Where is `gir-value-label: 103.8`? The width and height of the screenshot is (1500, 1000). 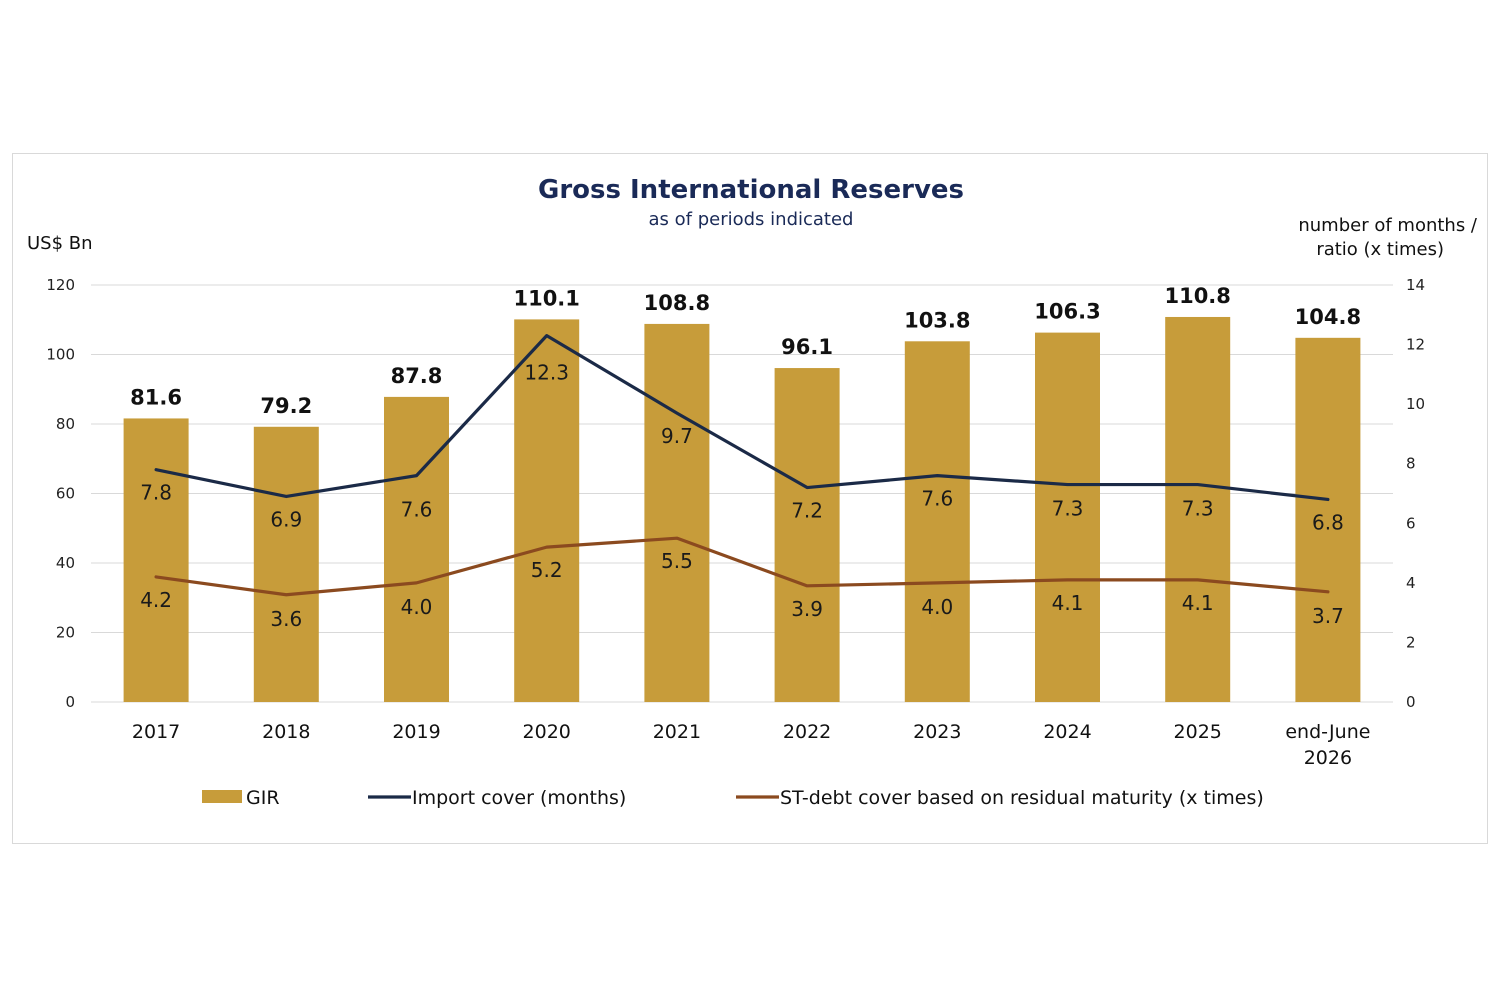 gir-value-label: 103.8 is located at coordinates (937, 320).